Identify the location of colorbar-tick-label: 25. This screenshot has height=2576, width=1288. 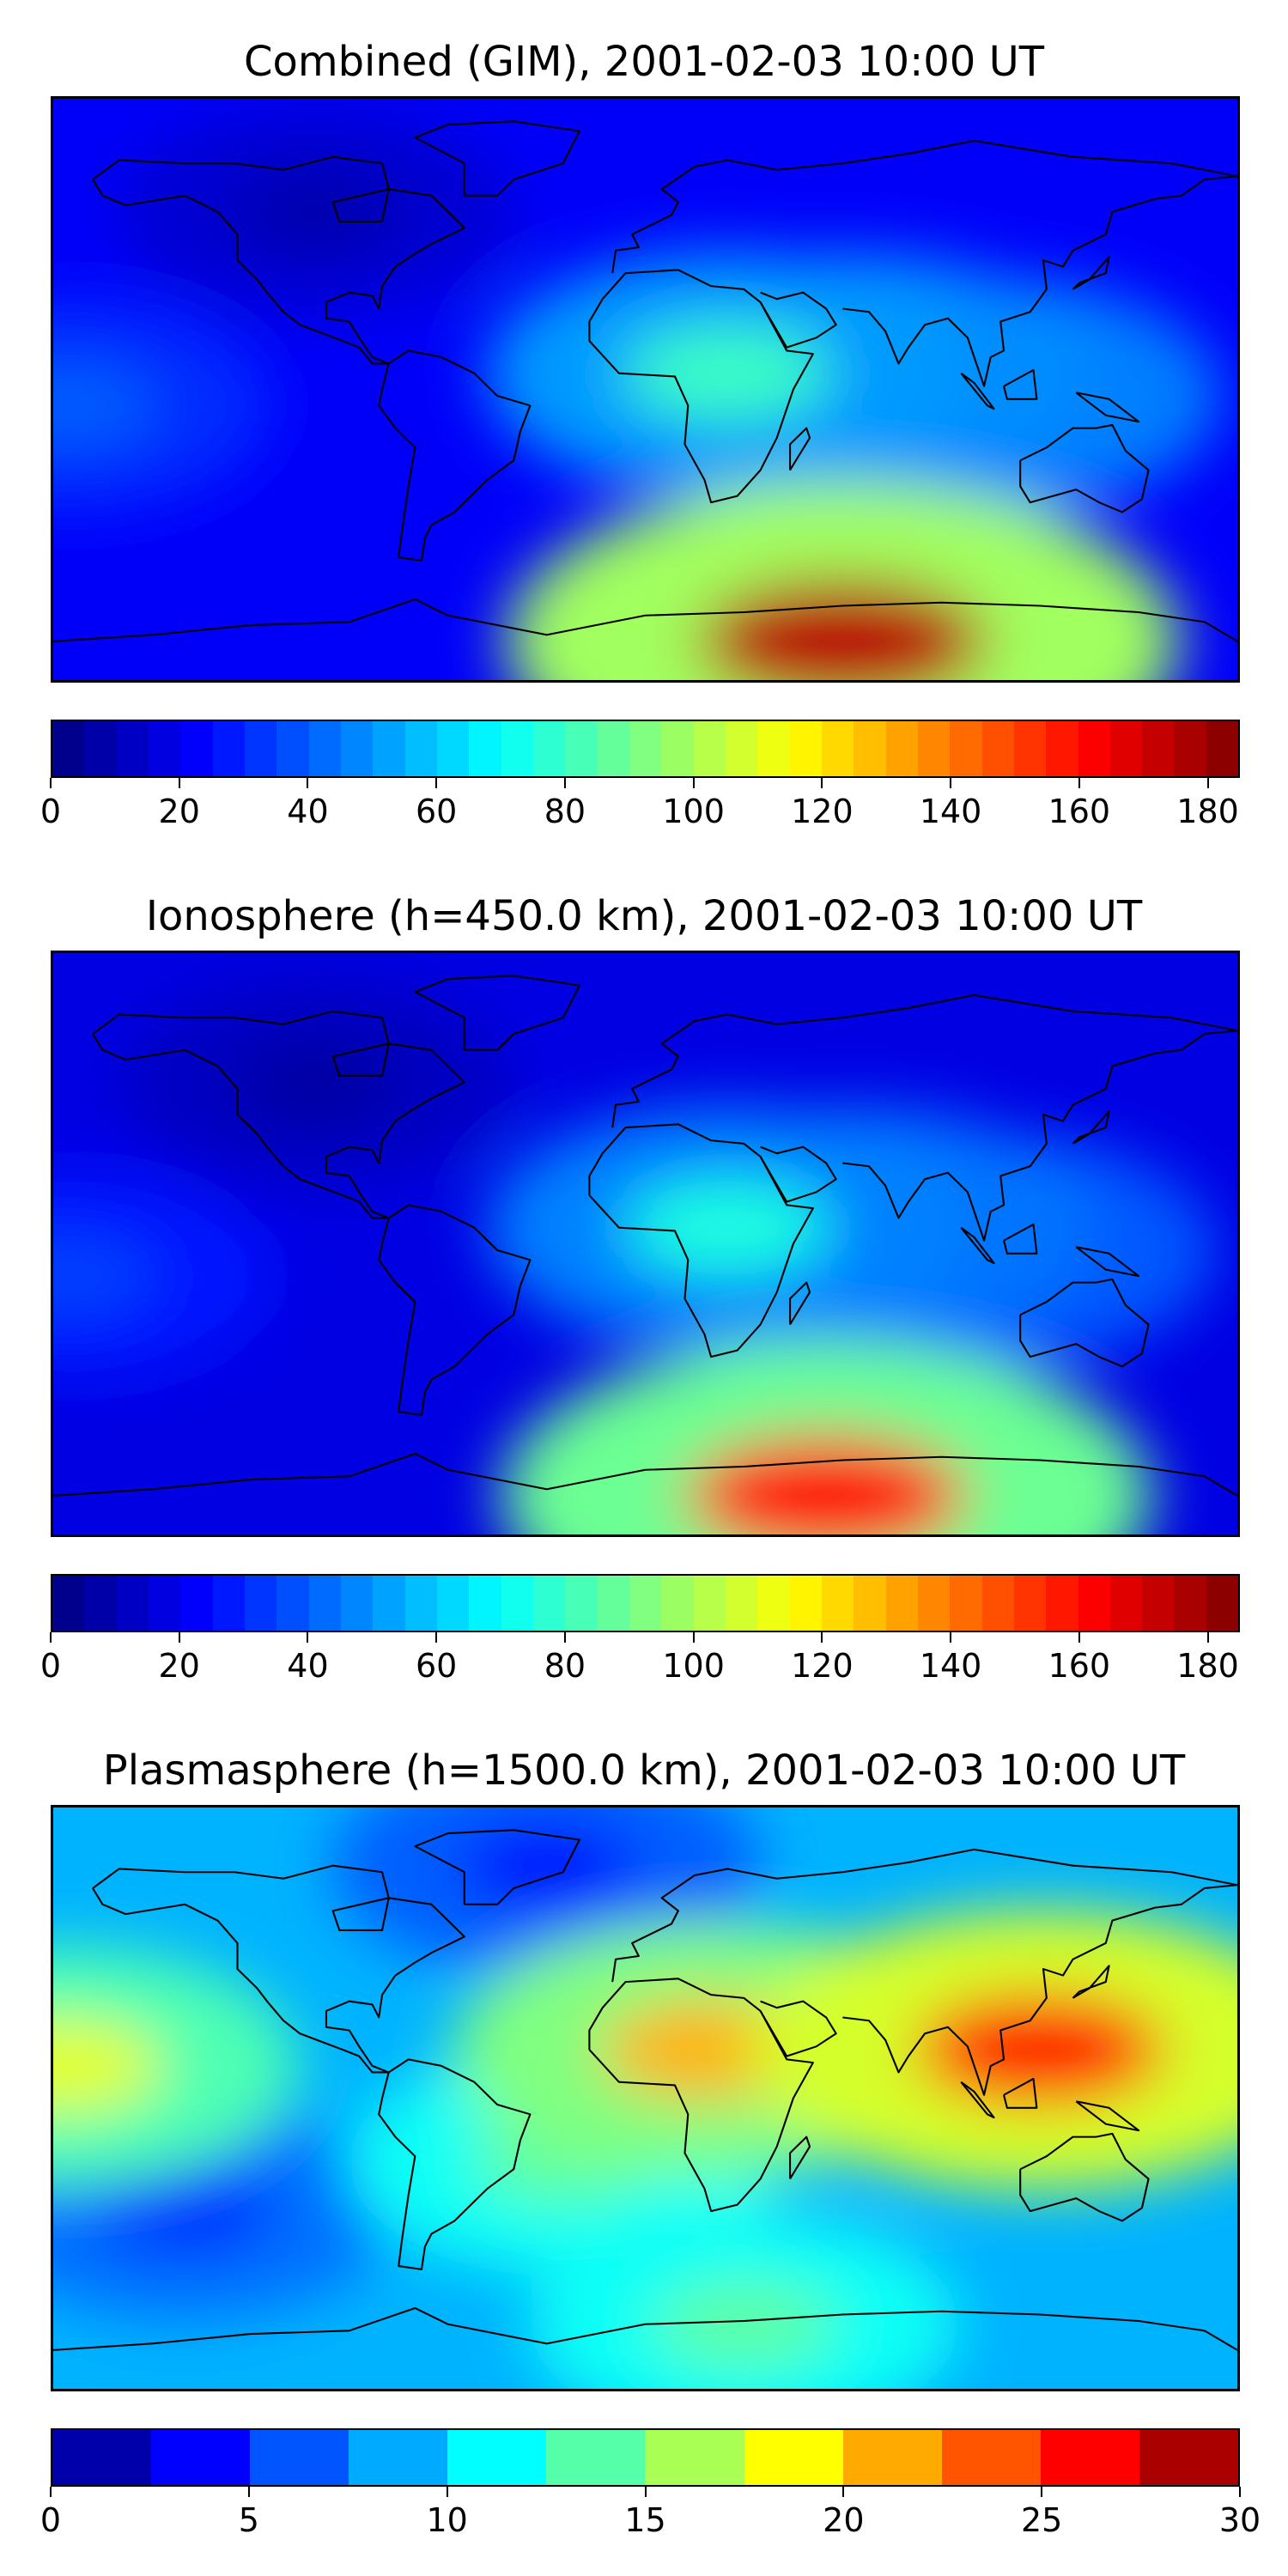
(1041, 2520).